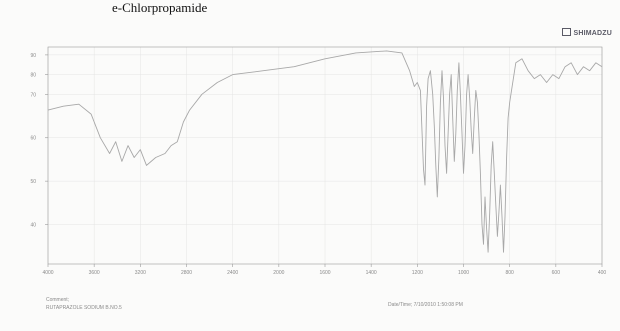 The width and height of the screenshot is (620, 331). I want to click on x-tick-label: 2800, so click(186, 273).